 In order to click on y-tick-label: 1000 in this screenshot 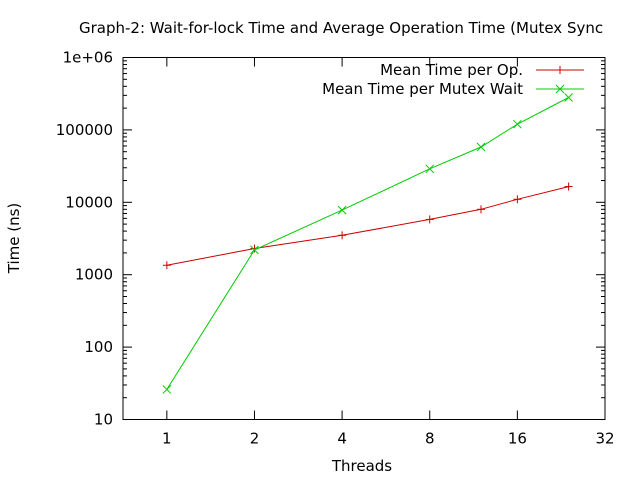, I will do `click(94, 275)`.